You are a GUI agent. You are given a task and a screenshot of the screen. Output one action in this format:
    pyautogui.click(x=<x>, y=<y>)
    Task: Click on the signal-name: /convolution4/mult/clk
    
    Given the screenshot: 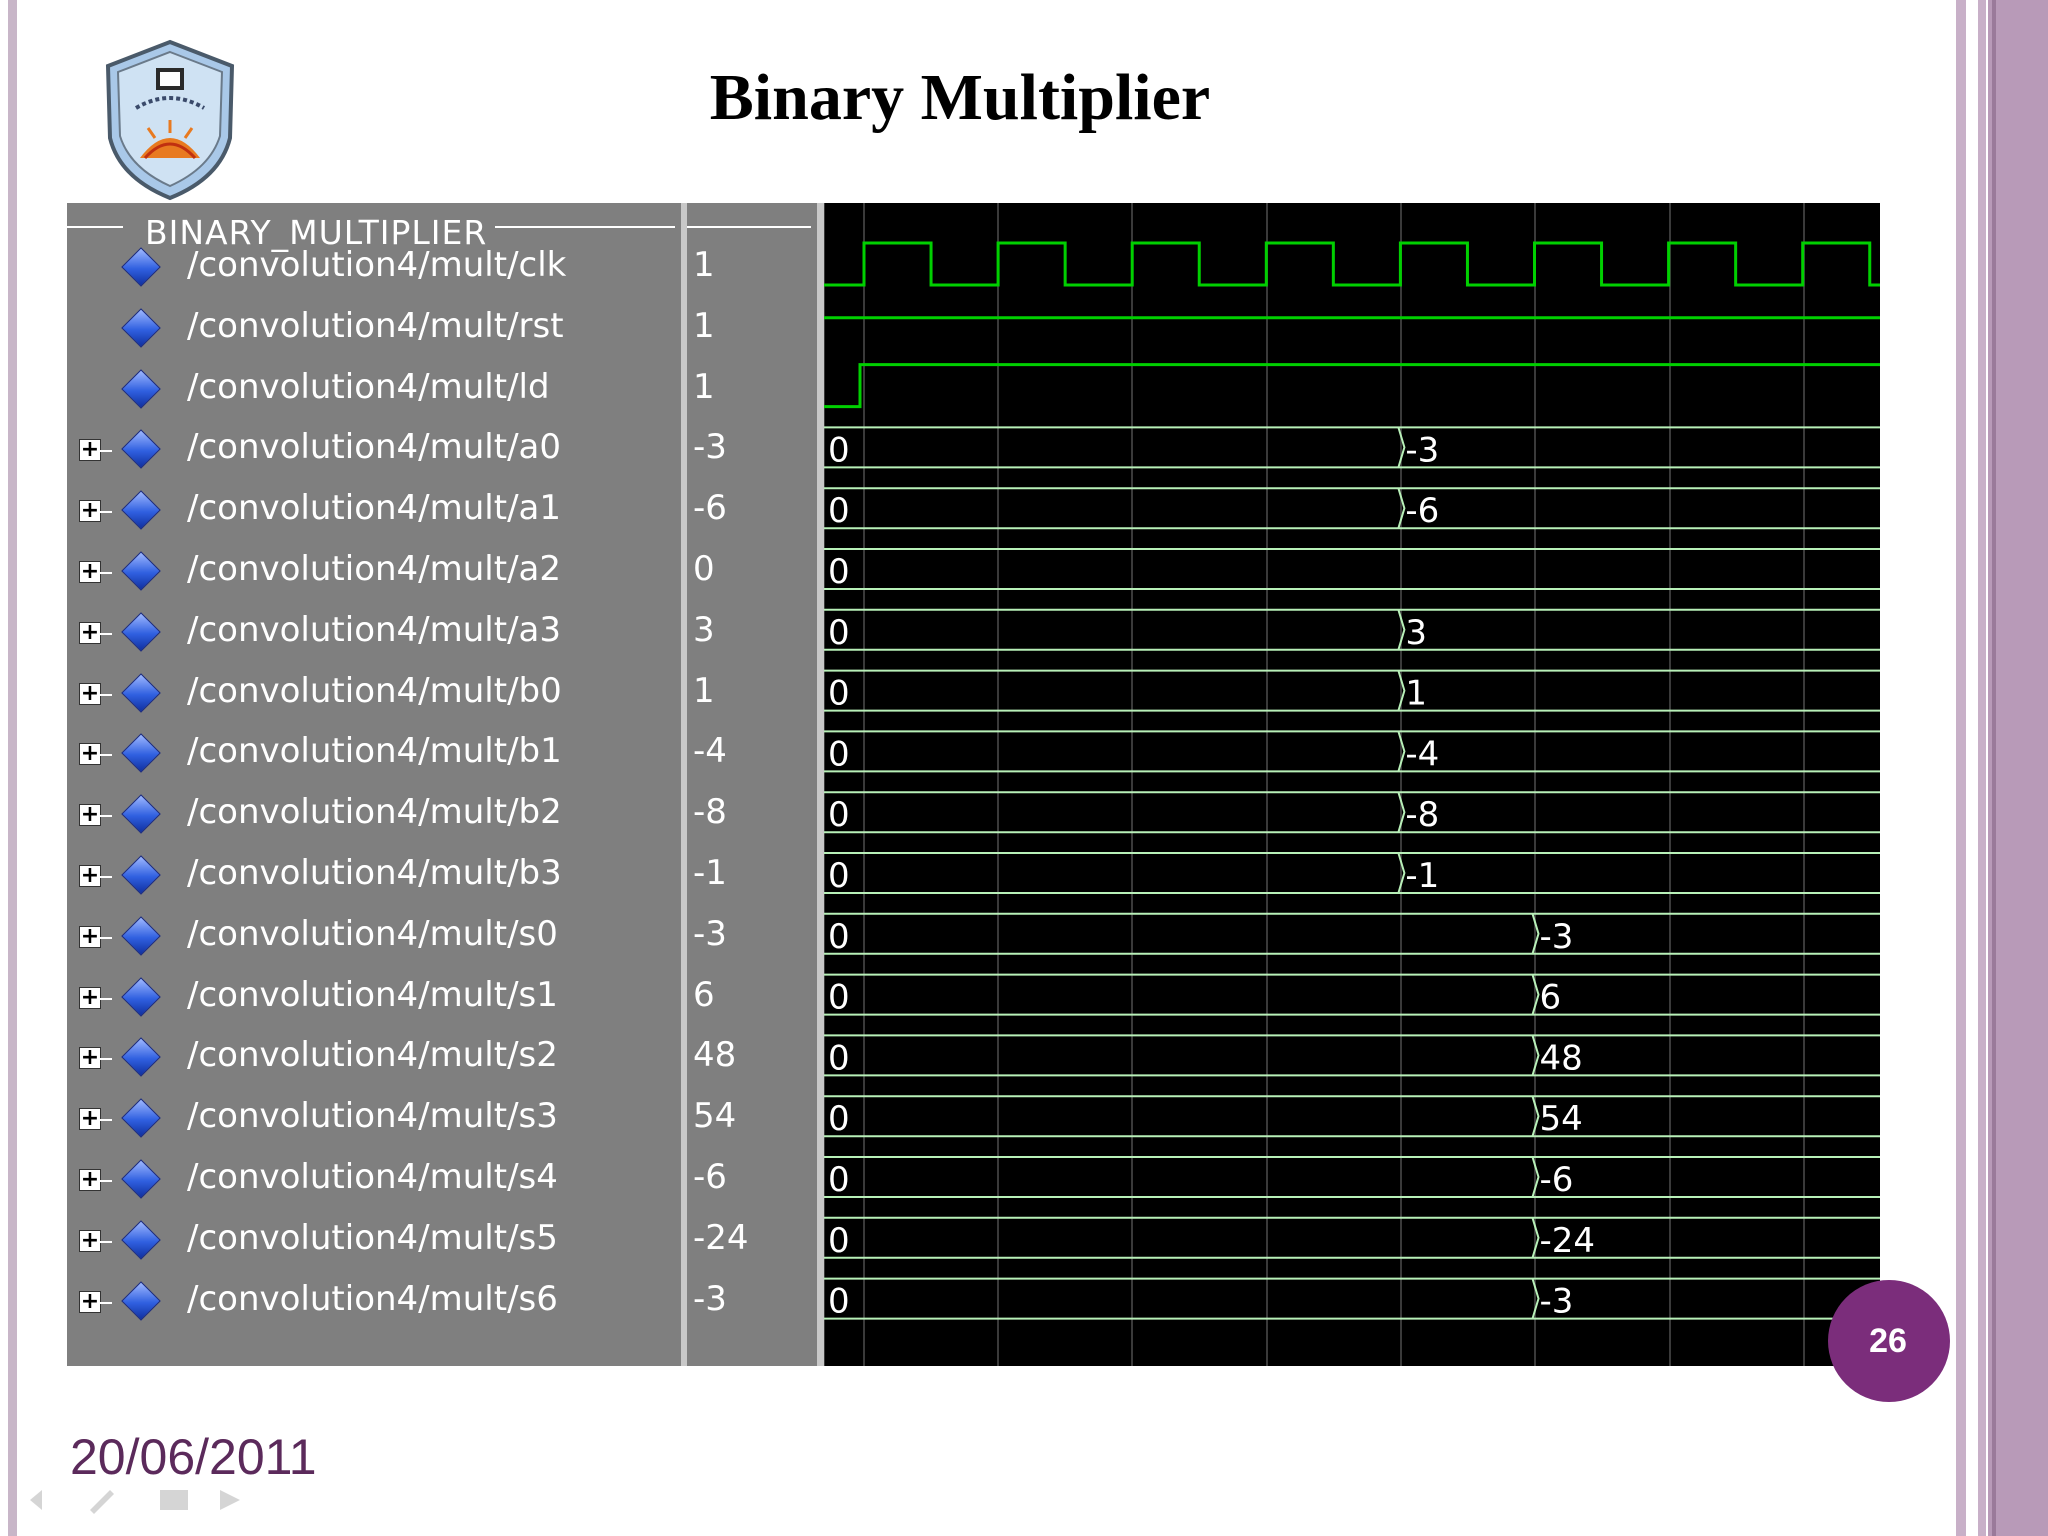 What is the action you would take?
    pyautogui.click(x=377, y=265)
    